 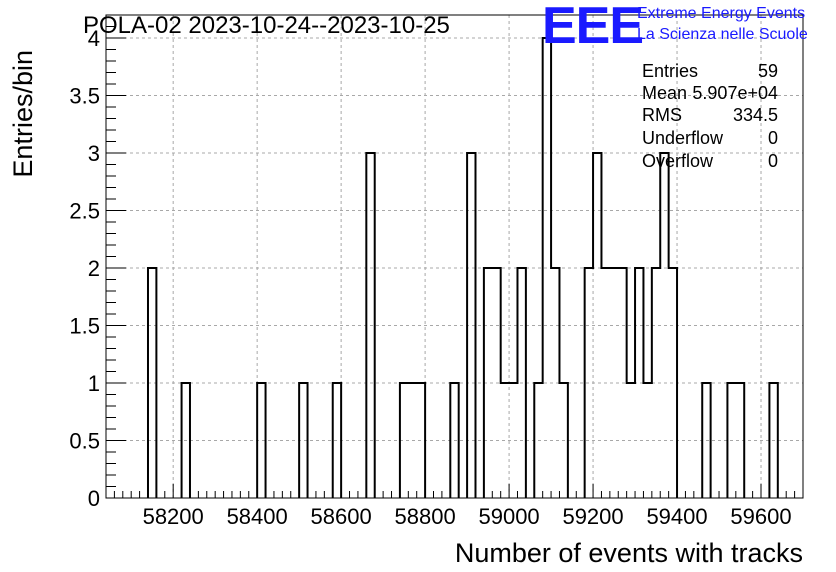 What do you see at coordinates (467, 516) in the screenshot?
I see `x-tick-labels: 58200 58400 58600 58800 59000 59200 59400 59600` at bounding box center [467, 516].